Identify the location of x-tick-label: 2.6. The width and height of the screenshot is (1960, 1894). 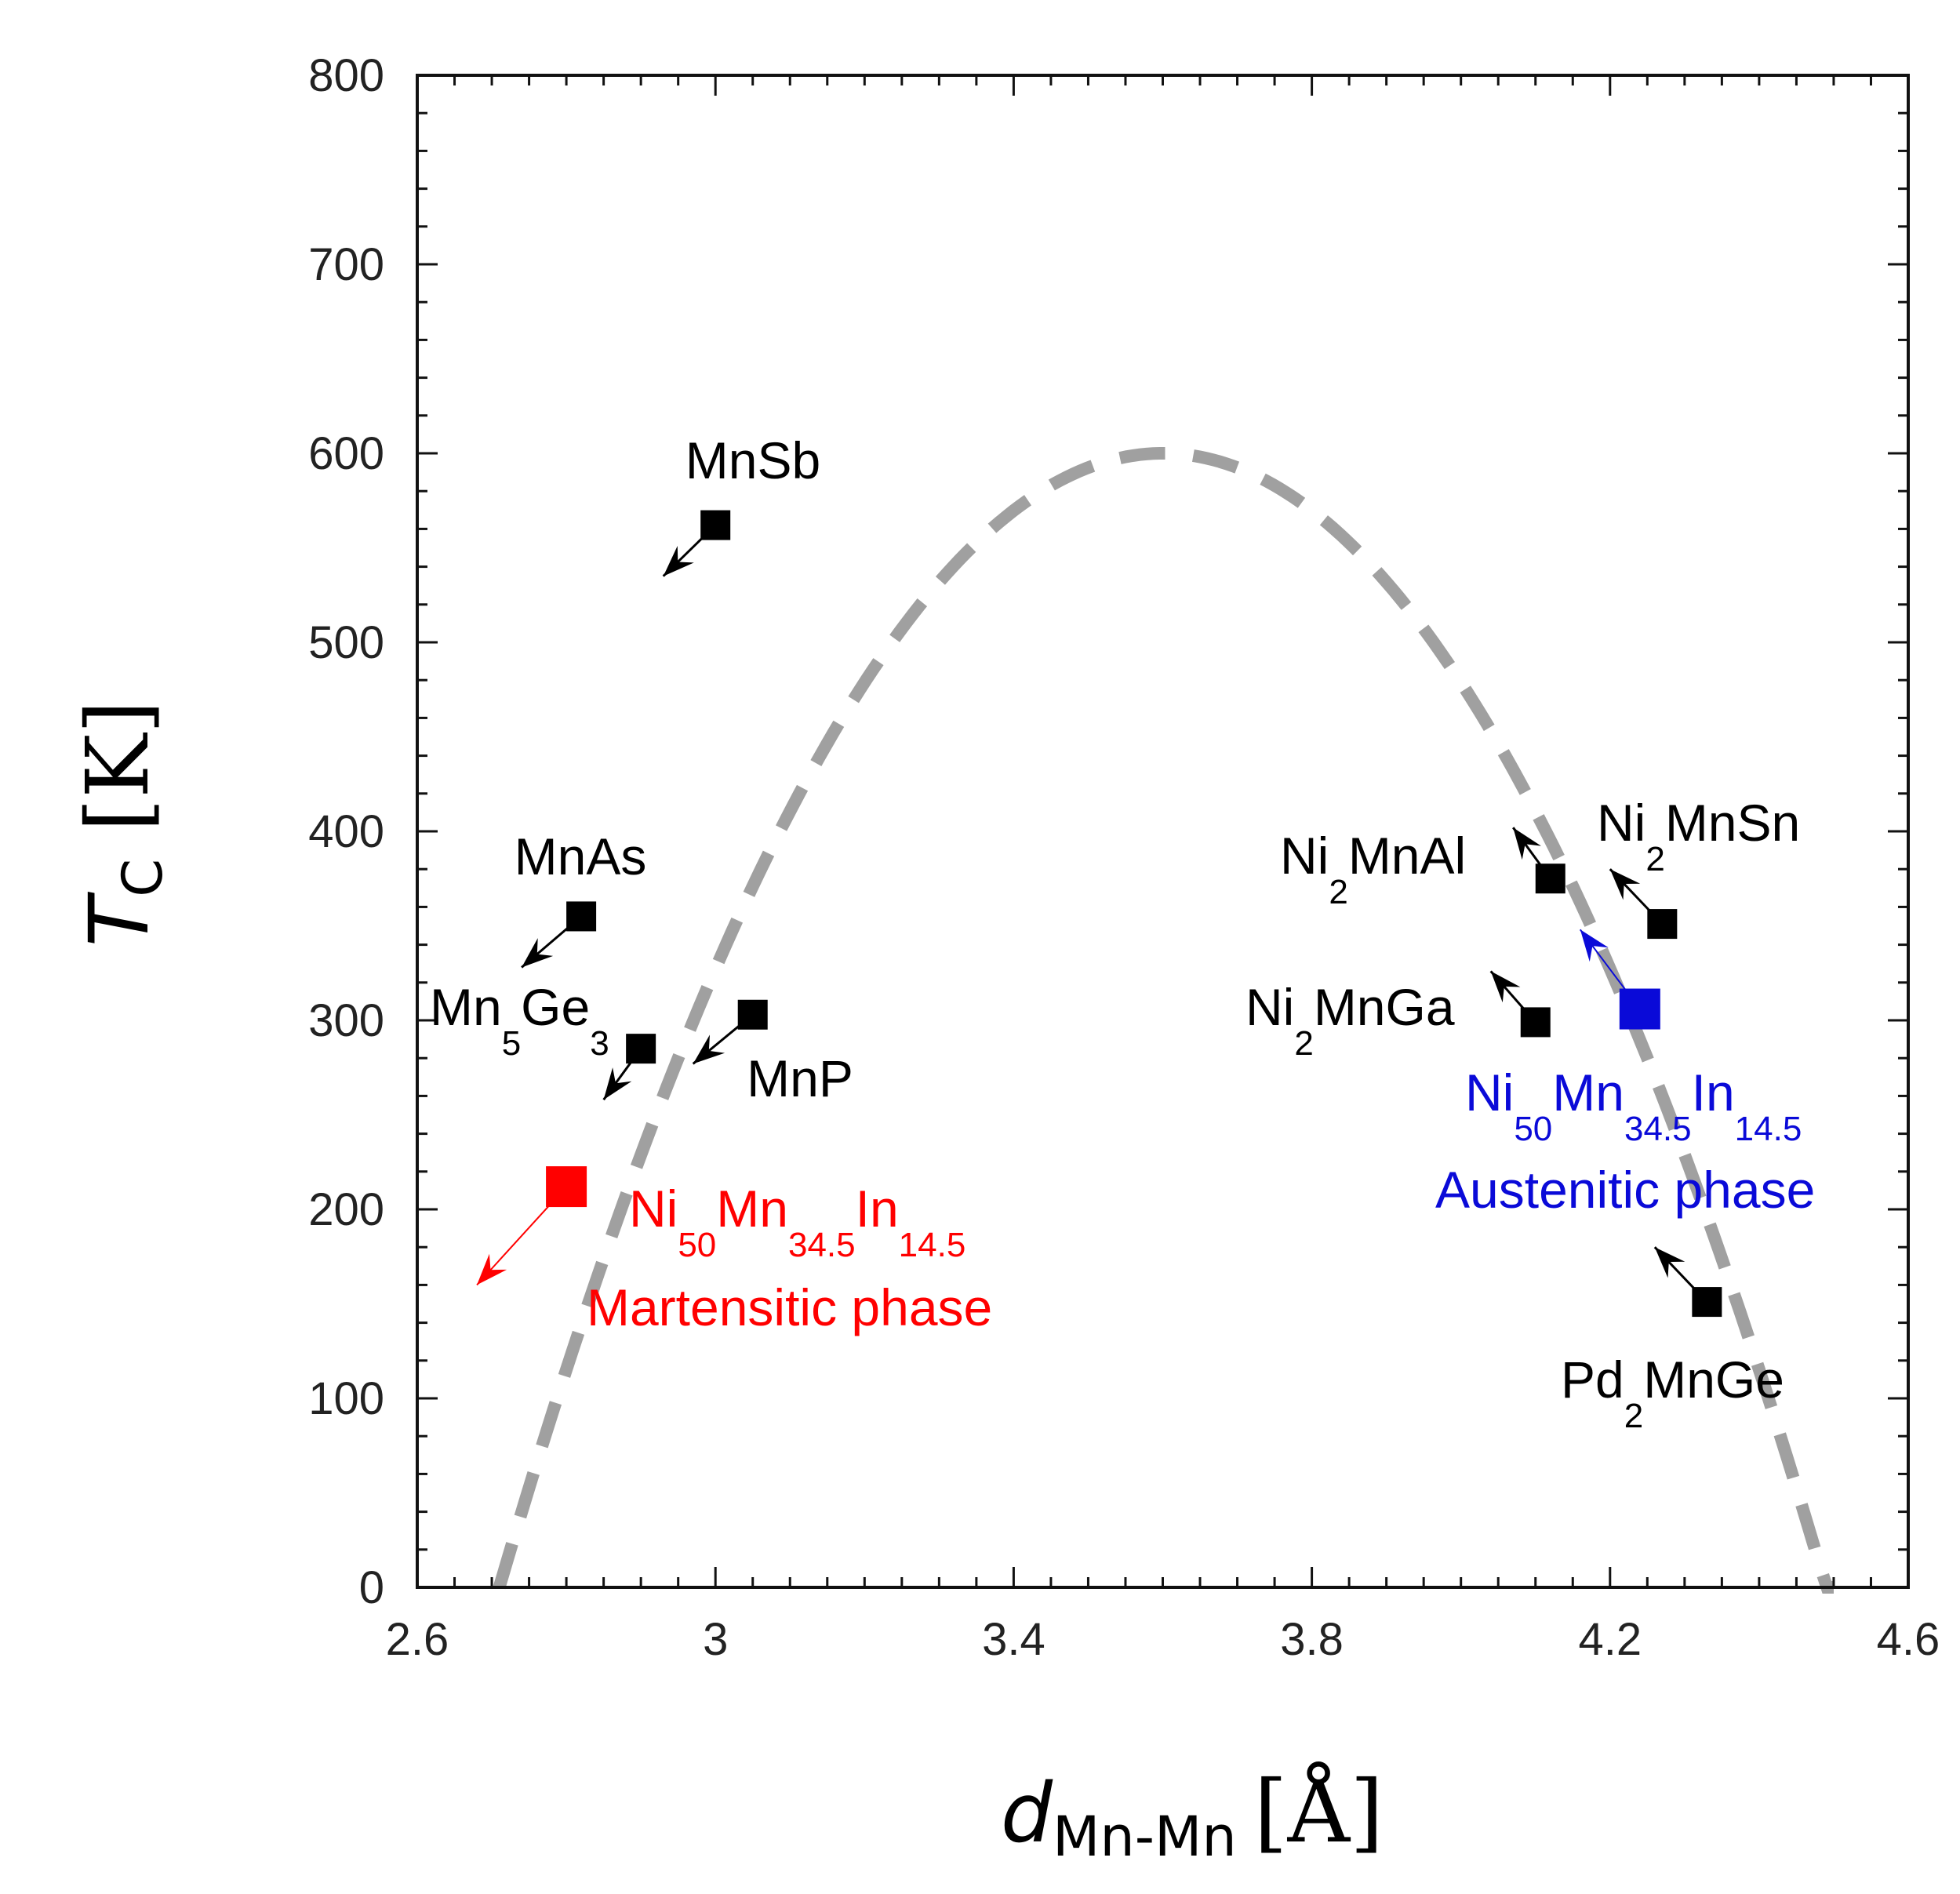
(417, 1639).